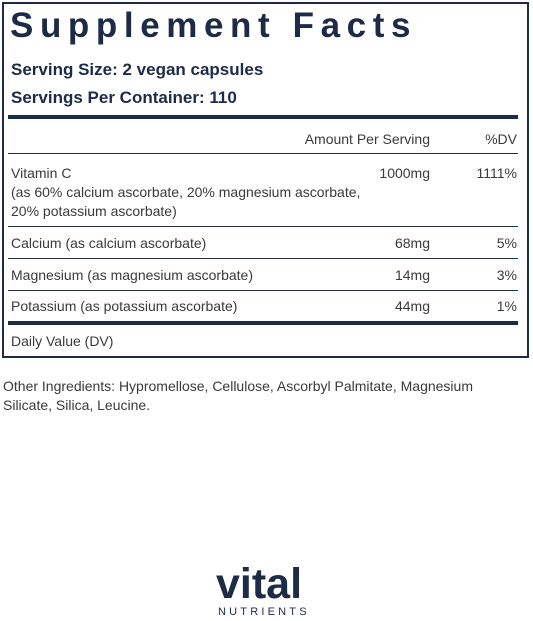 This screenshot has width=533, height=621. Describe the element at coordinates (214, 25) in the screenshot. I see `panel-title: Supplement Facts` at that location.